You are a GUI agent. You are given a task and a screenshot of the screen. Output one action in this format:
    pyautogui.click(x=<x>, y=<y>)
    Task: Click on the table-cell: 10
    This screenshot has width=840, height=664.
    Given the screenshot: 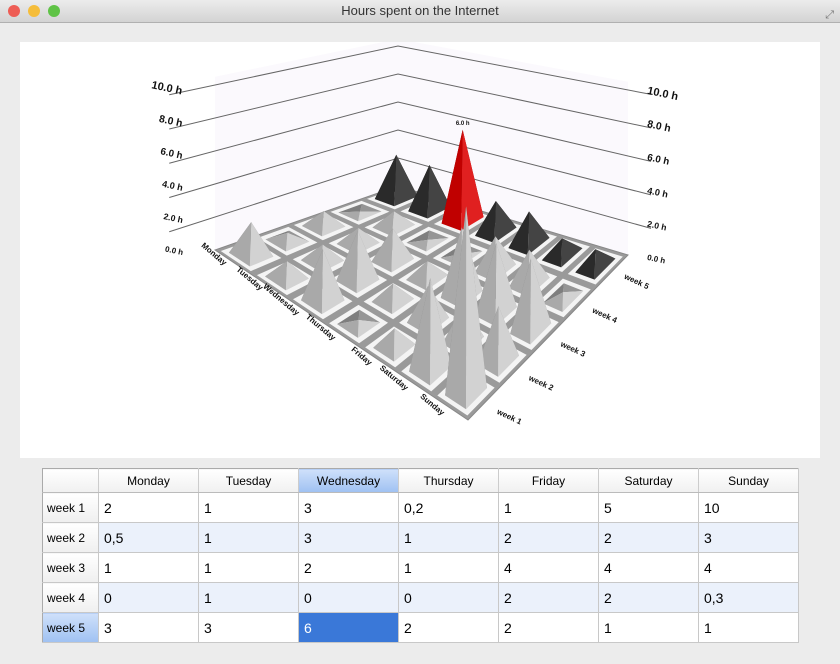 What is the action you would take?
    pyautogui.click(x=748, y=507)
    